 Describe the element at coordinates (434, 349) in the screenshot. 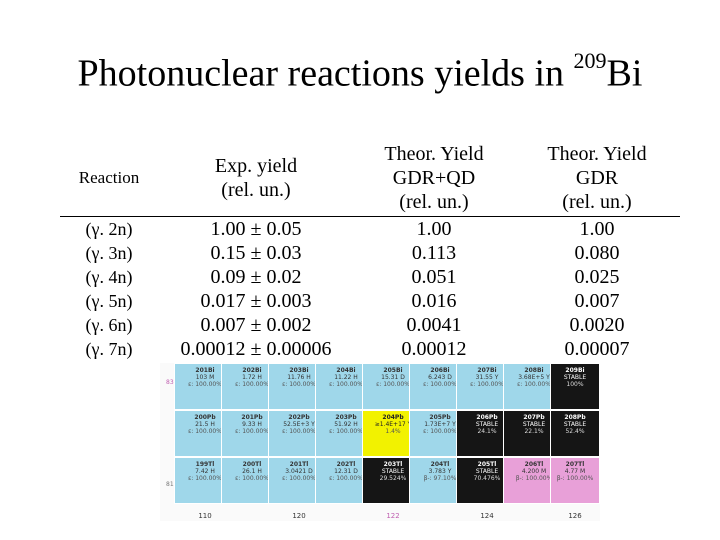

I see `theor-gdr-qd-cell: 0.00012` at that location.